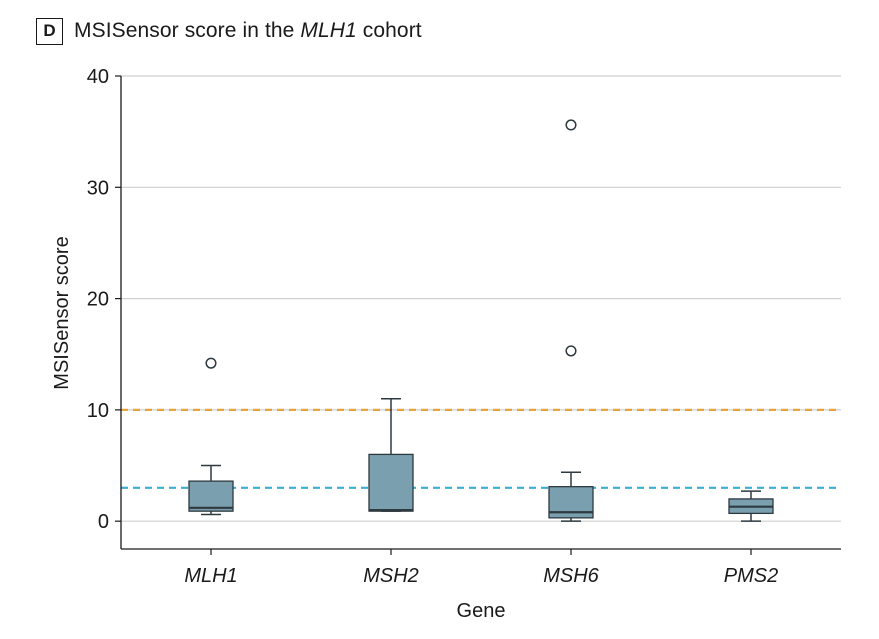  I want to click on x-tick-label-MSH6: MSH6, so click(571, 576).